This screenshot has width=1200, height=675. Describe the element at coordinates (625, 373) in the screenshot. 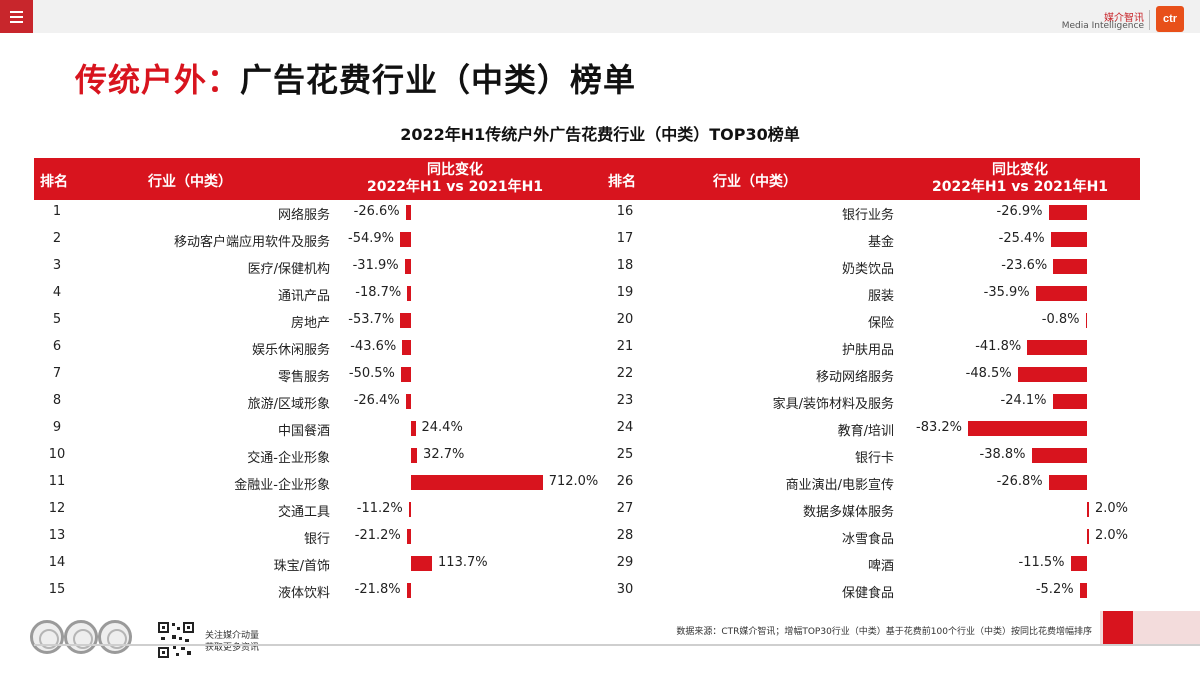

I see `rank-number: 22` at that location.